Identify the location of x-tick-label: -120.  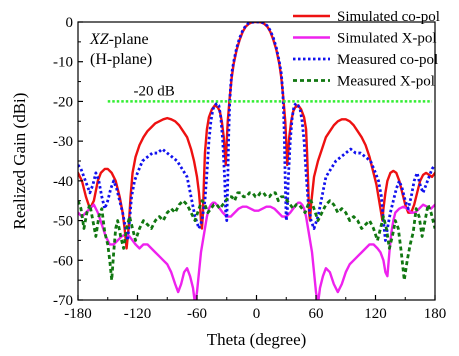
(138, 314).